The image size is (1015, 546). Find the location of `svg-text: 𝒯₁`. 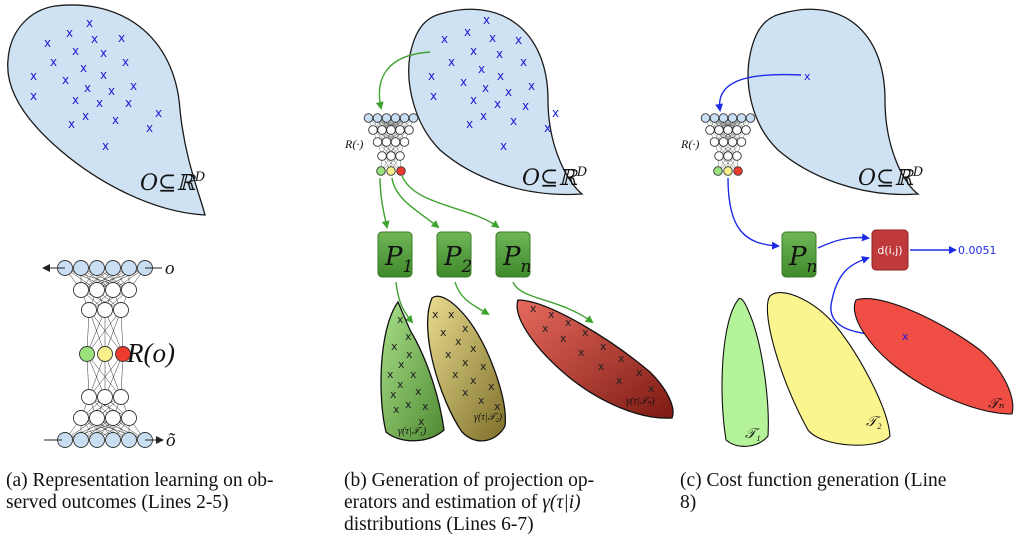

svg-text: 𝒯₁ is located at coordinates (753, 434).